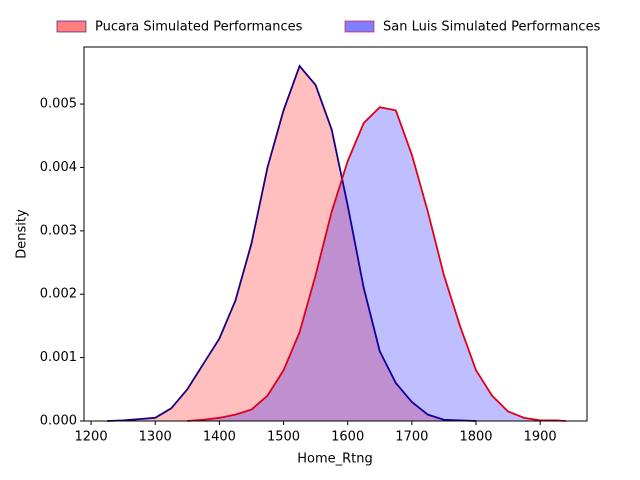  What do you see at coordinates (219, 437) in the screenshot?
I see `x-tick-label: 1400` at bounding box center [219, 437].